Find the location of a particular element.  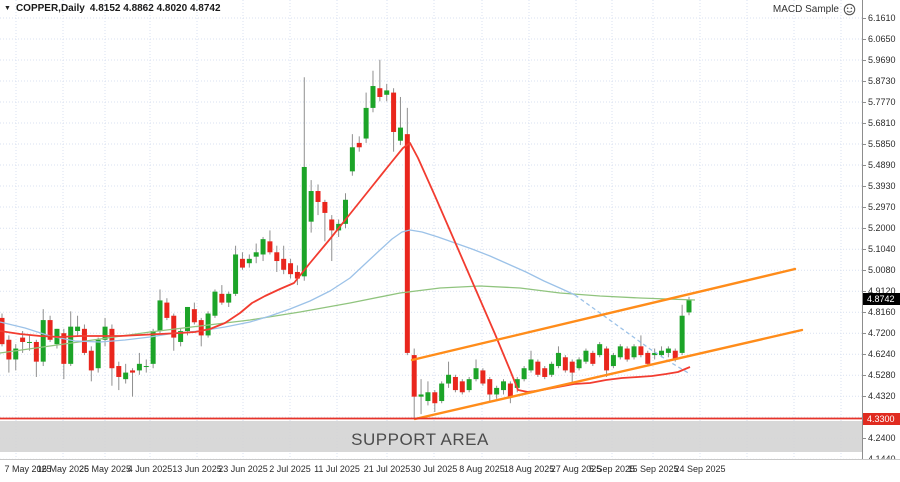

price-label: 5.4890 is located at coordinates (882, 165).